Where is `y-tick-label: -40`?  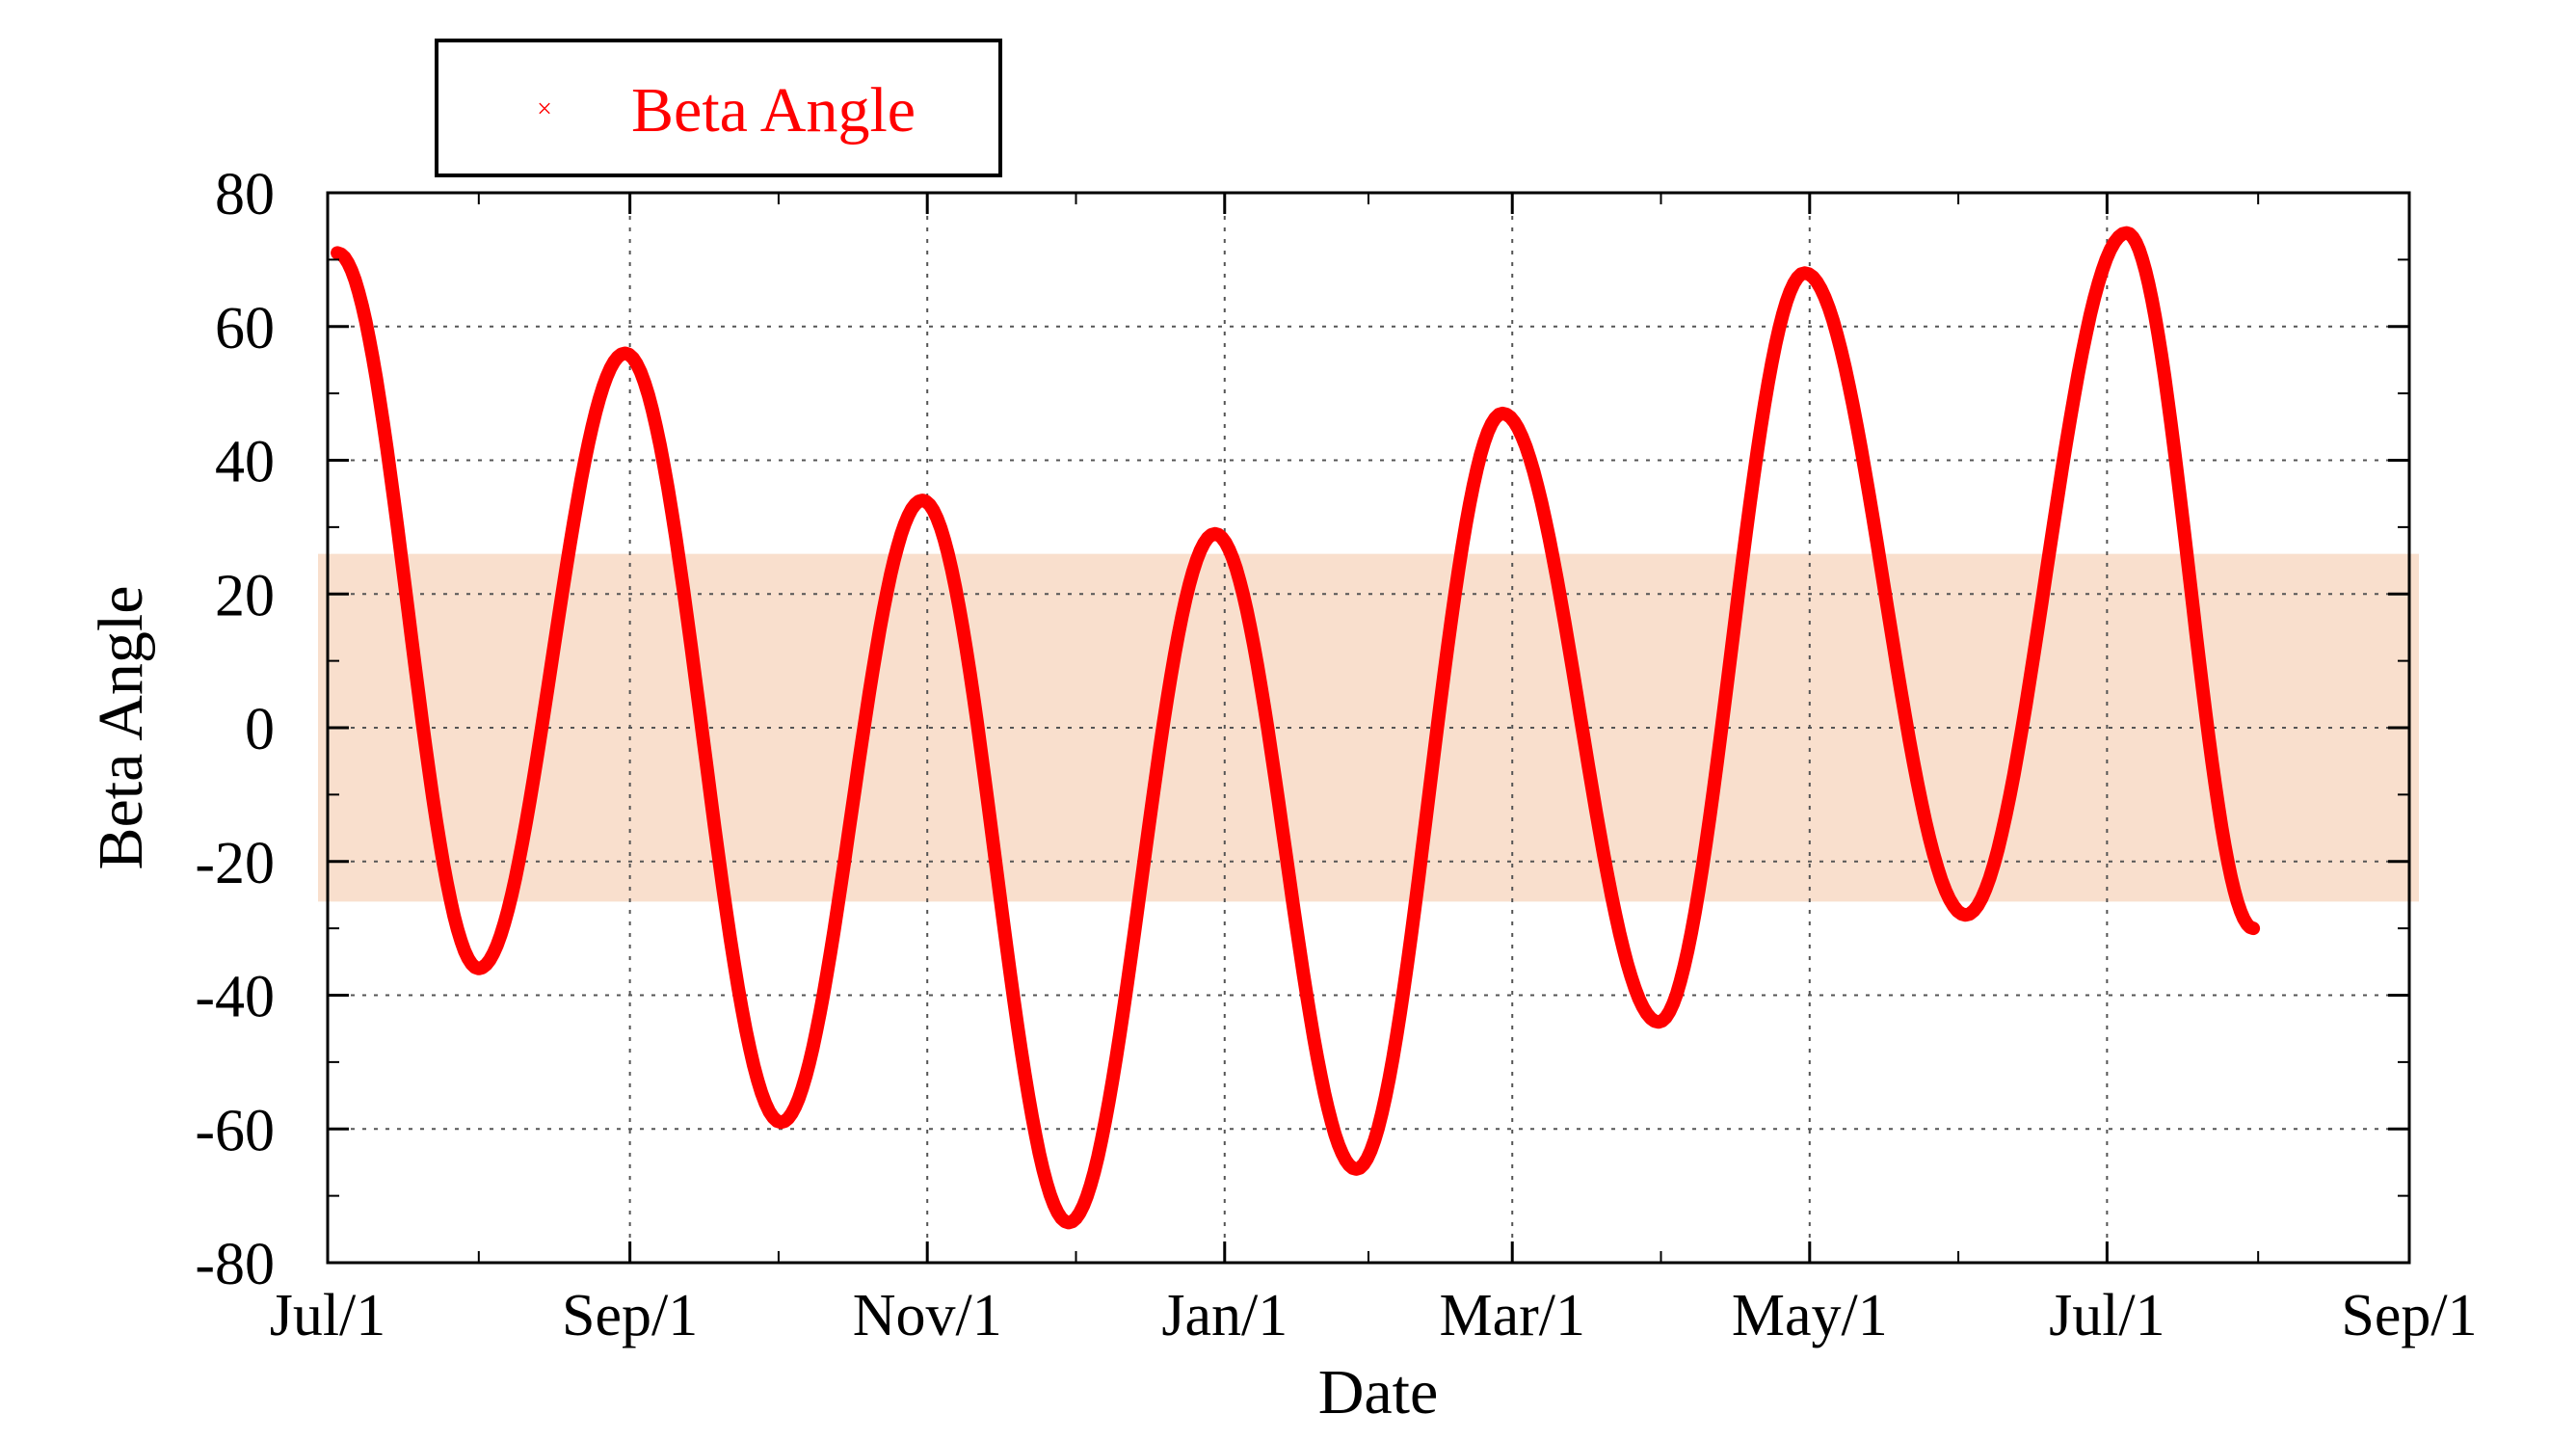
y-tick-label: -40 is located at coordinates (235, 997).